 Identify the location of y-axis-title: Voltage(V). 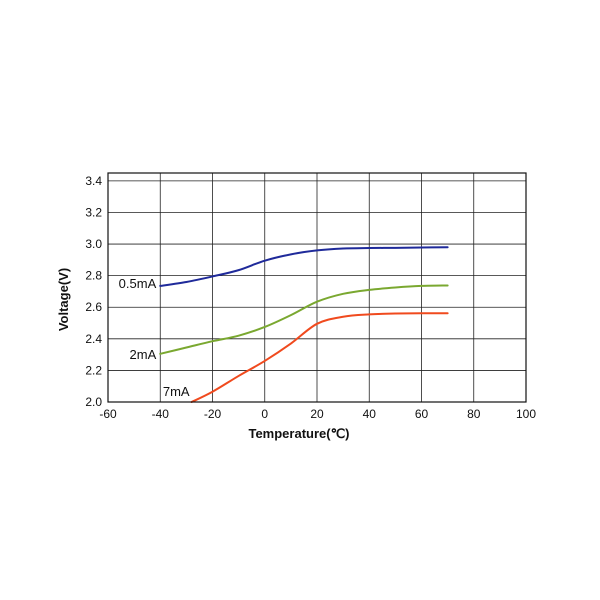
(63, 299).